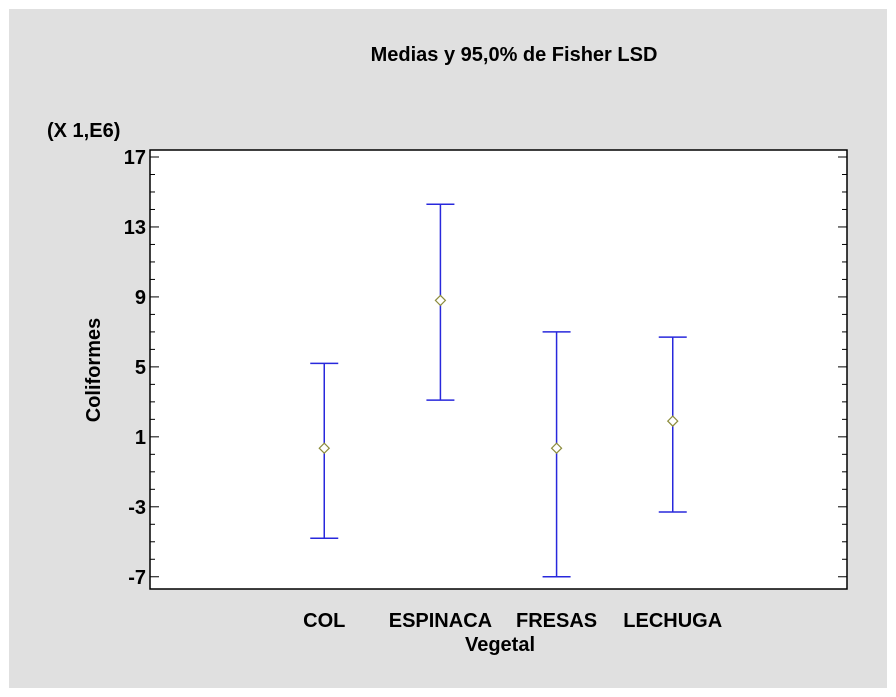  What do you see at coordinates (324, 621) in the screenshot?
I see `x-tick-label: COL` at bounding box center [324, 621].